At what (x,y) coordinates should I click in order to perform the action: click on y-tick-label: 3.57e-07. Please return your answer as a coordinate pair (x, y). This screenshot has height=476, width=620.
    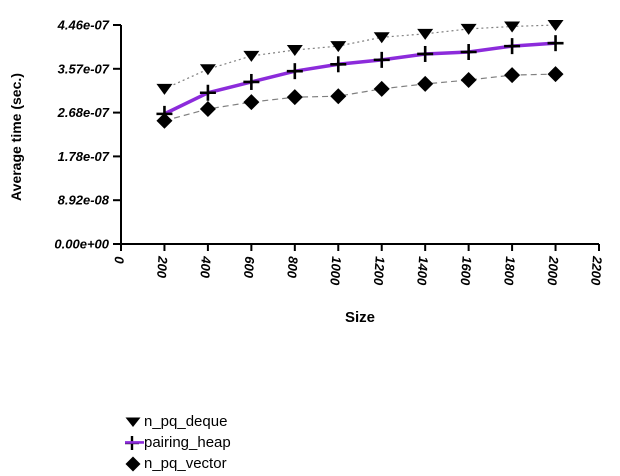
    Looking at the image, I should click on (84, 68).